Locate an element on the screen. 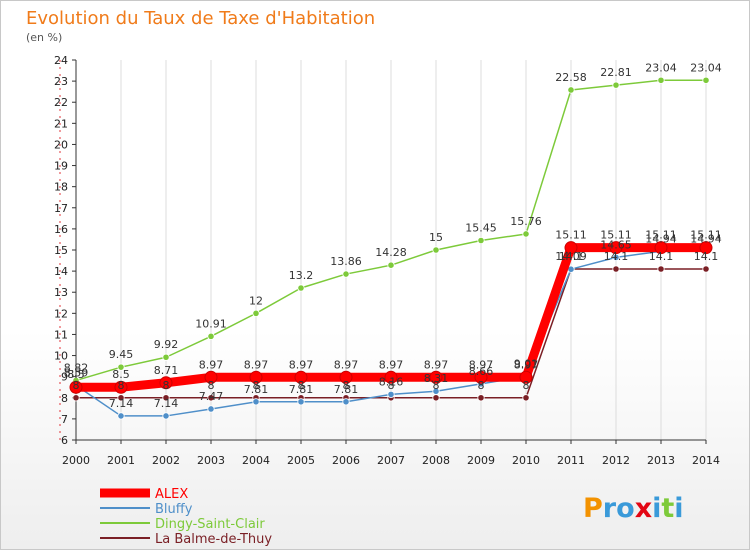 The image size is (750, 550). y-tick-label: 10 is located at coordinates (61, 356).